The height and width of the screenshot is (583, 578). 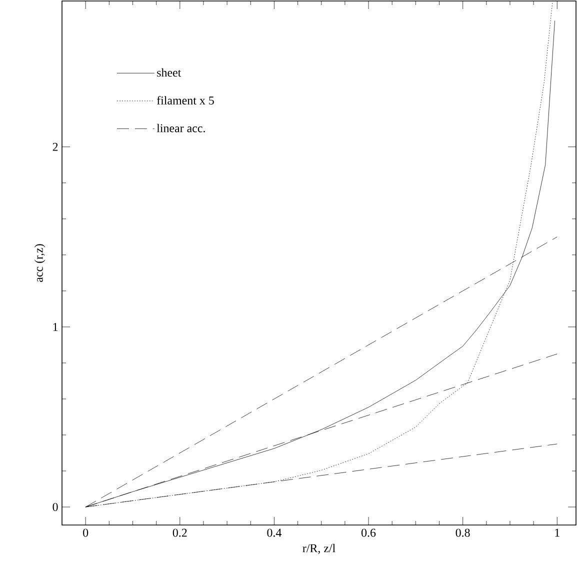 I want to click on y-tick-label: 0, so click(x=55, y=507).